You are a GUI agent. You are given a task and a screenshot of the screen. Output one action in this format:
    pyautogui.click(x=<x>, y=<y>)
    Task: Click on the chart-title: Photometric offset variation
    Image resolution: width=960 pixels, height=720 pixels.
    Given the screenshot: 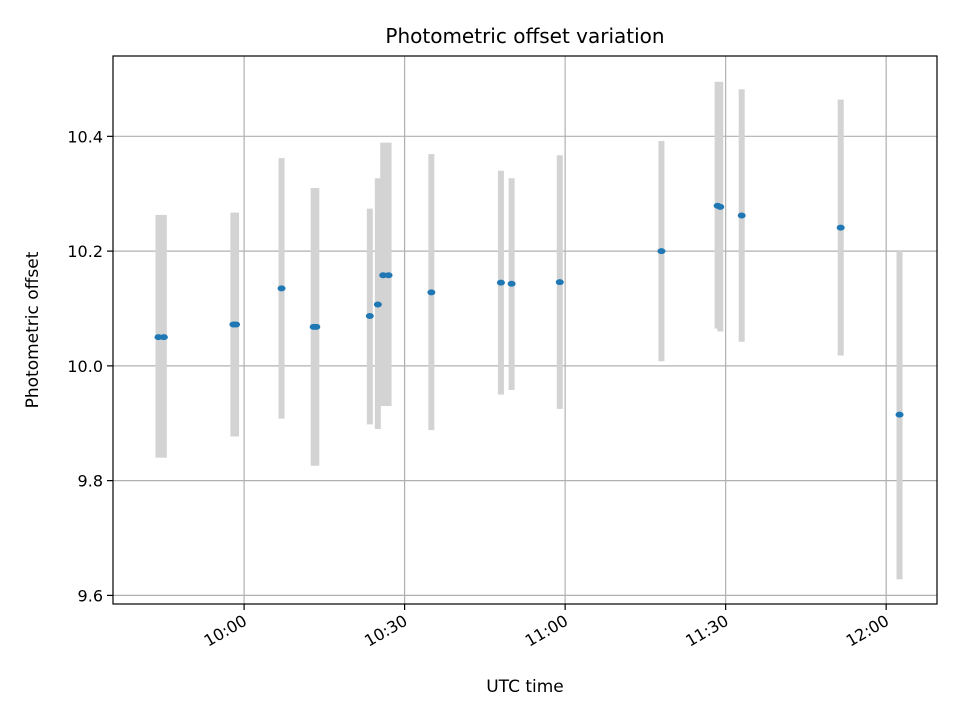 What is the action you would take?
    pyautogui.click(x=524, y=36)
    